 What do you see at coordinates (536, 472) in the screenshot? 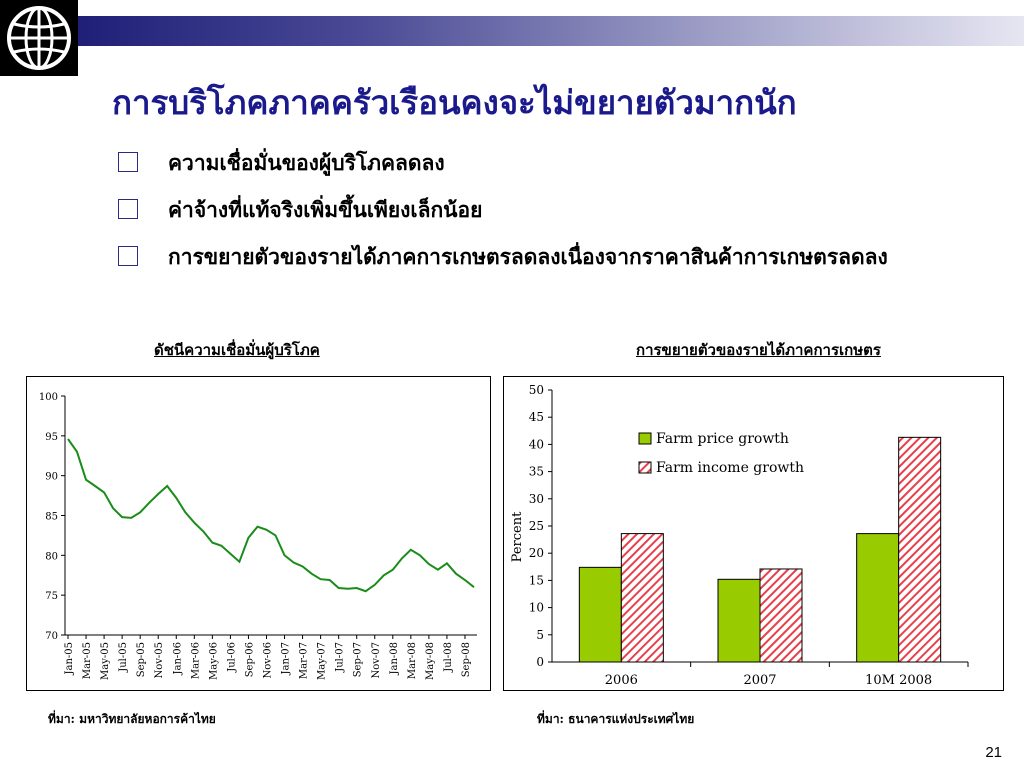
I see `y-tick-label: 35` at bounding box center [536, 472].